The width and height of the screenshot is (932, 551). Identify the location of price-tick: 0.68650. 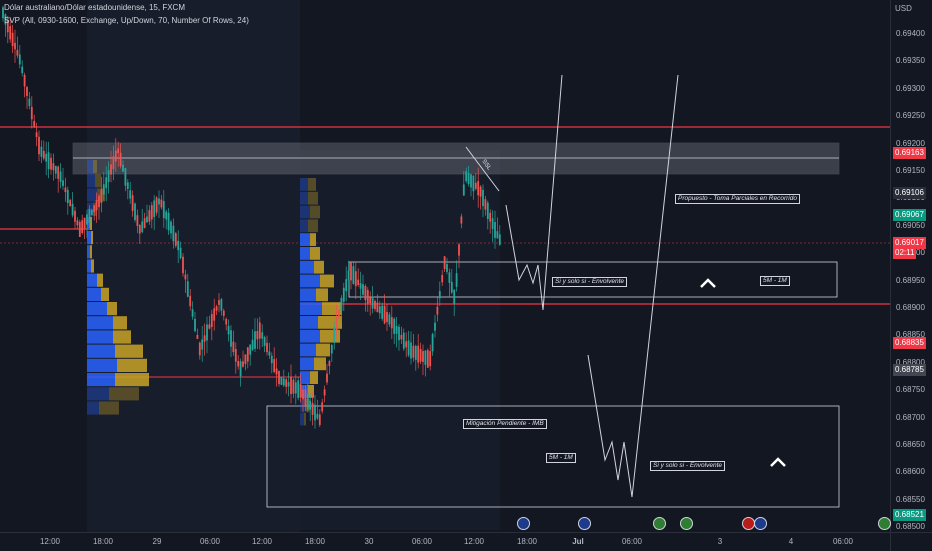
(910, 444).